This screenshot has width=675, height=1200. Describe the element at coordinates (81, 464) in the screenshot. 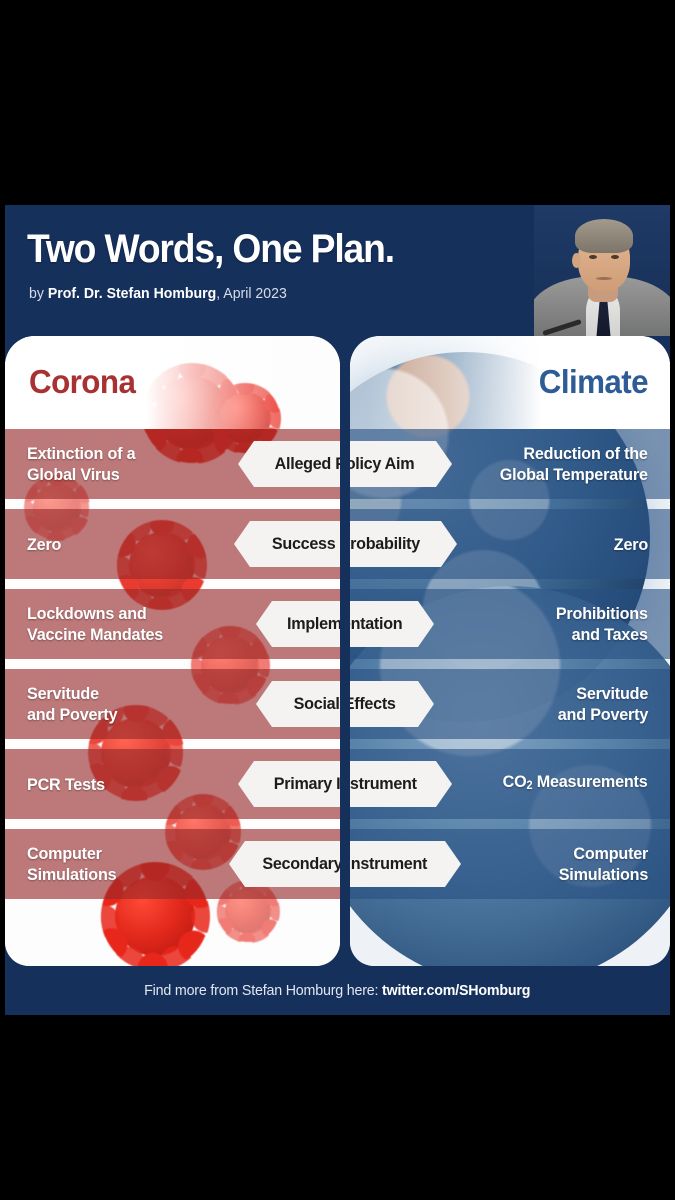

I see `row-1-left-text: Extinction of a Global Virus` at that location.